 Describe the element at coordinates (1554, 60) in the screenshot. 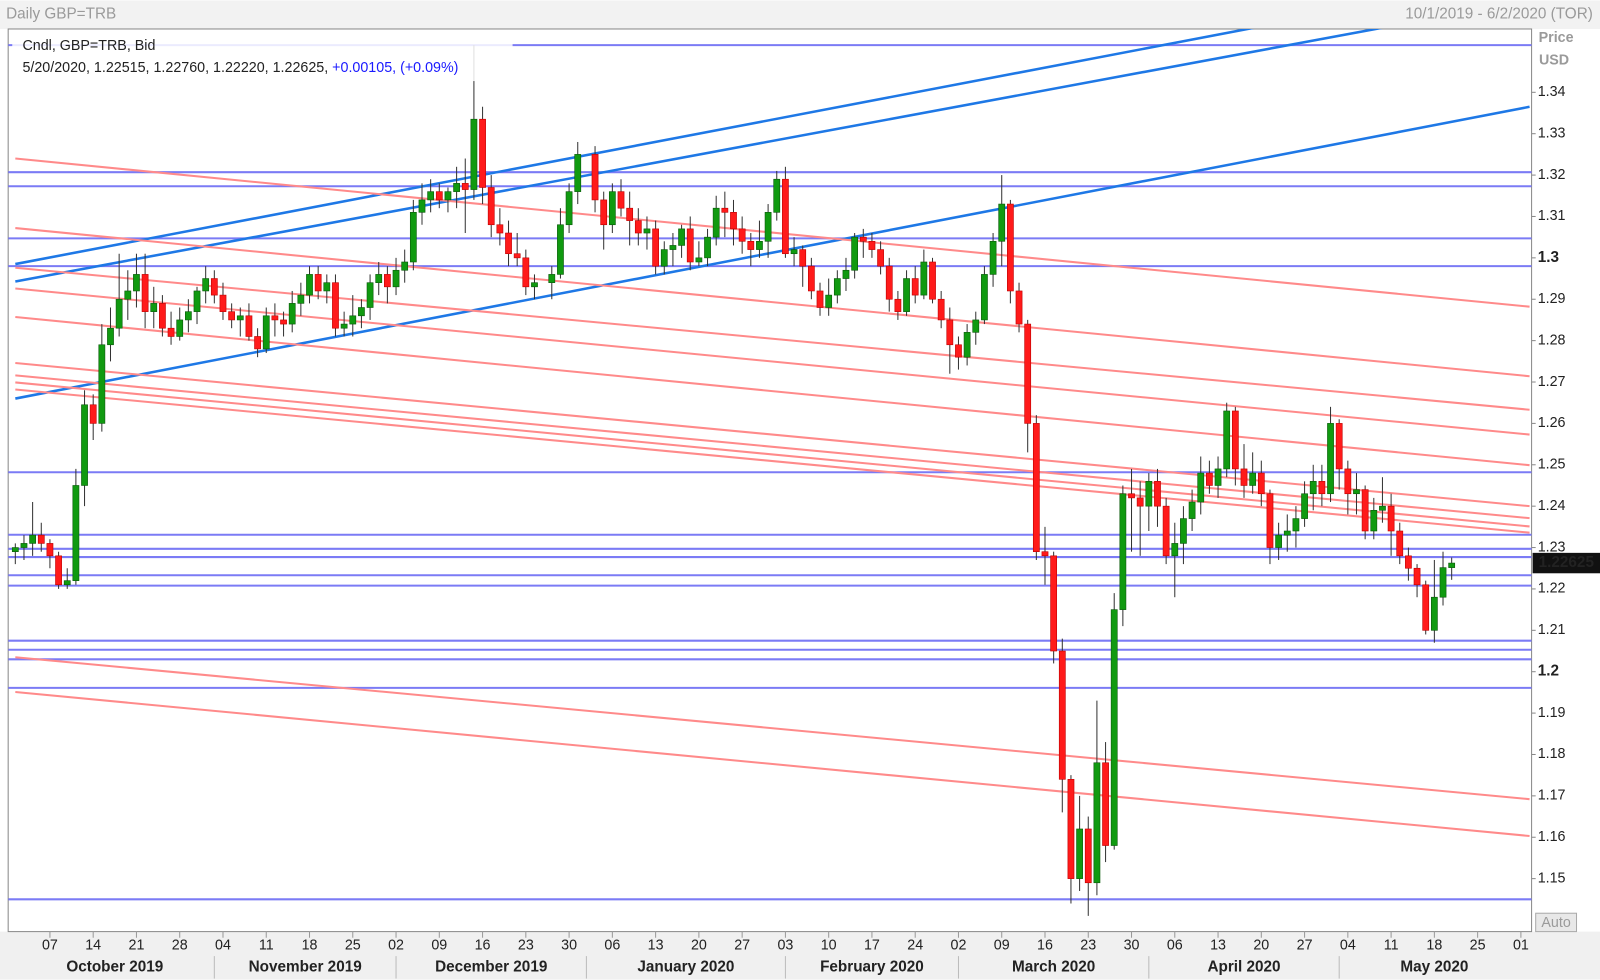

I see `currency-label: USD` at that location.